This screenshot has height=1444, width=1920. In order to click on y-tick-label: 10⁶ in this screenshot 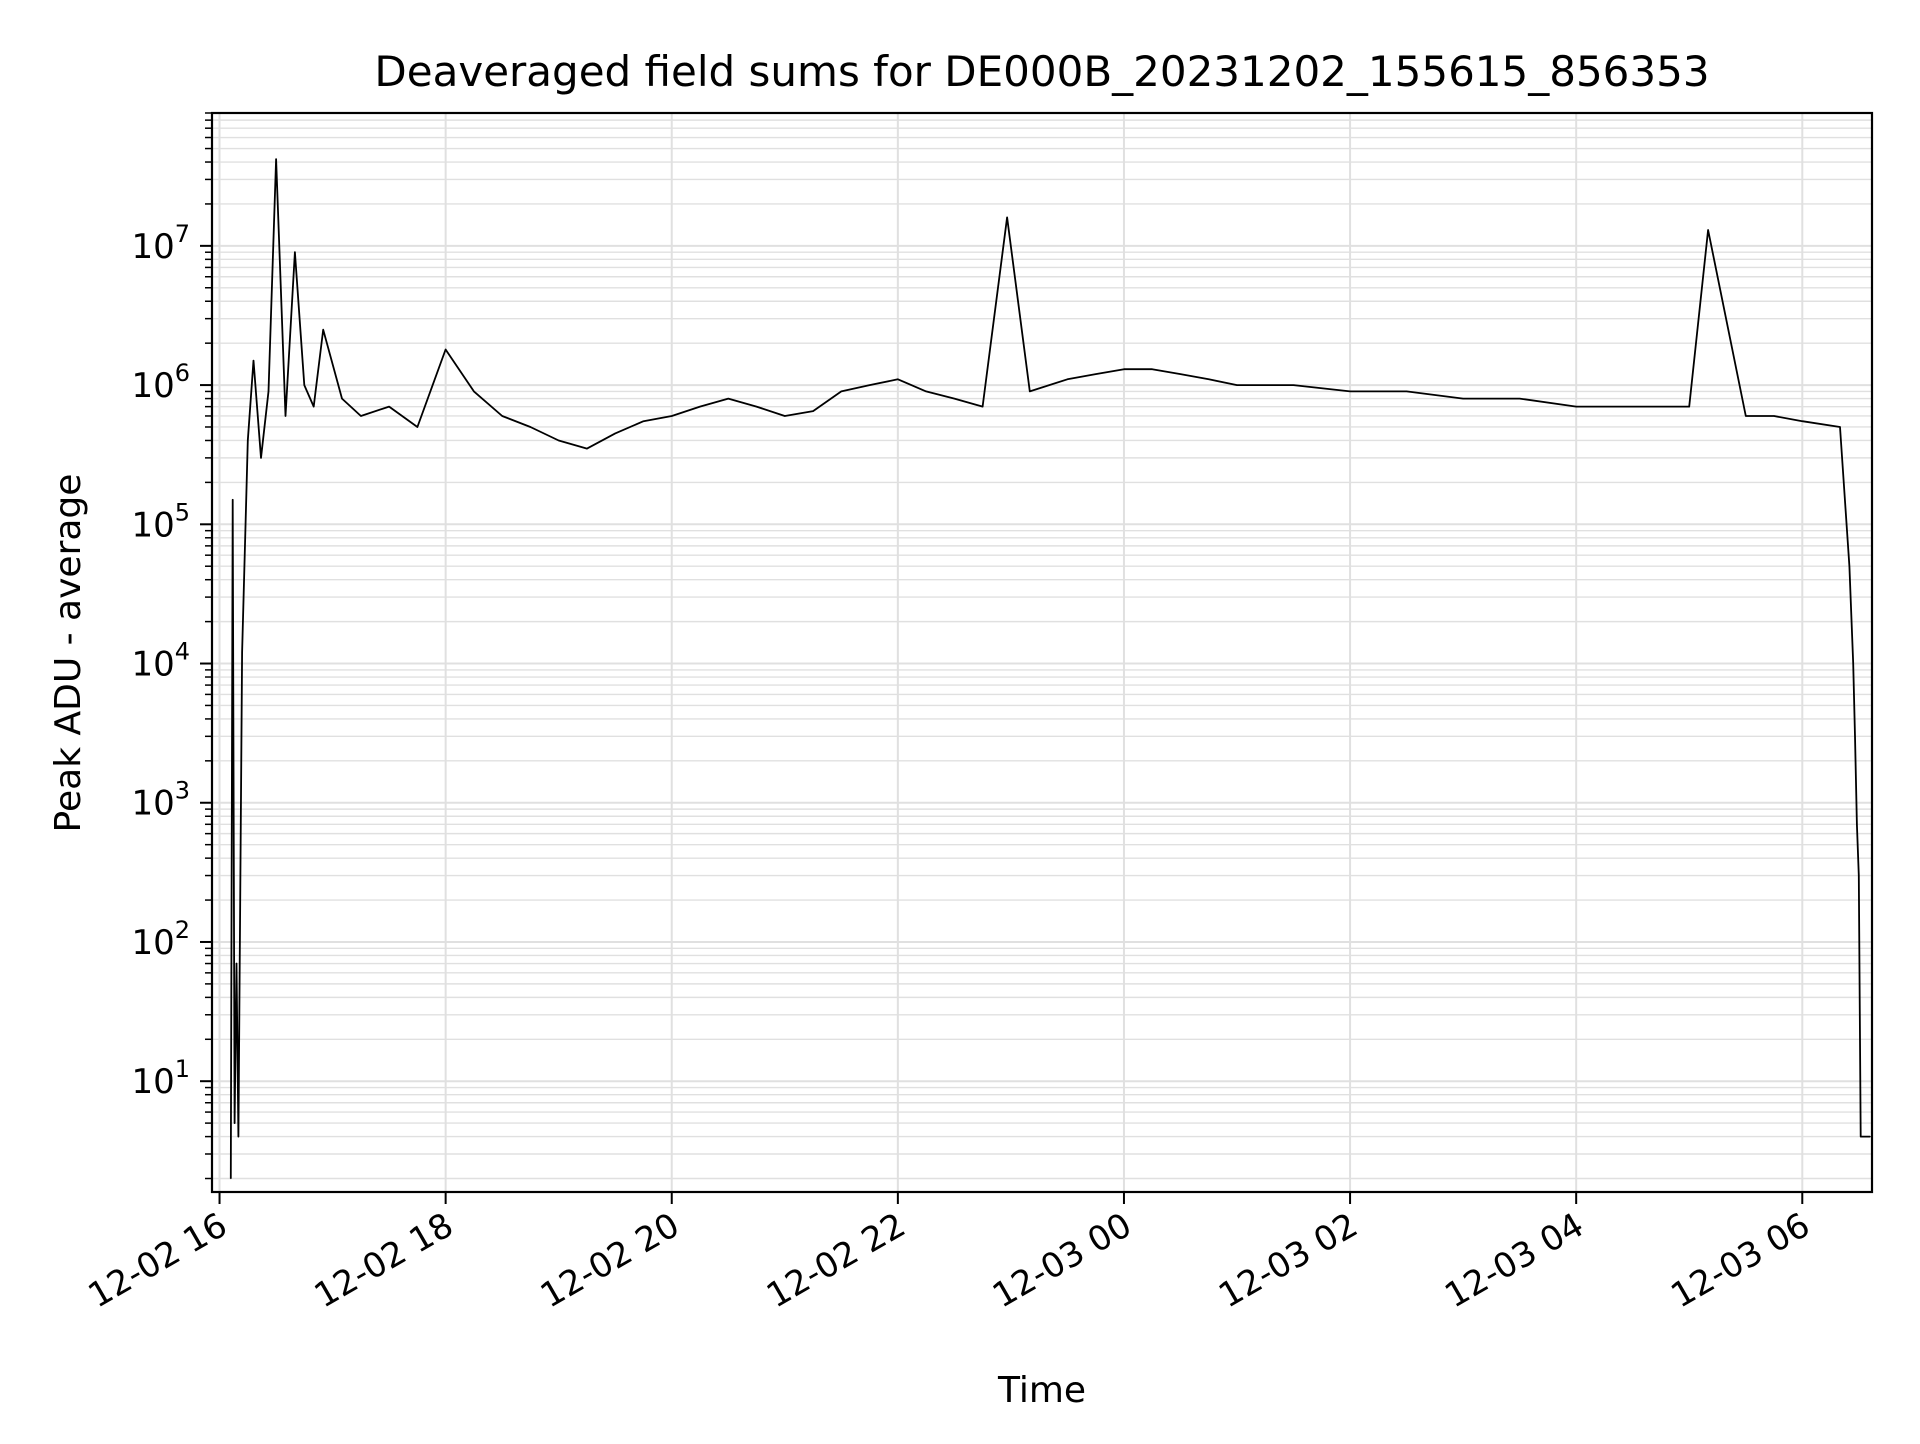, I will do `click(160, 382)`.